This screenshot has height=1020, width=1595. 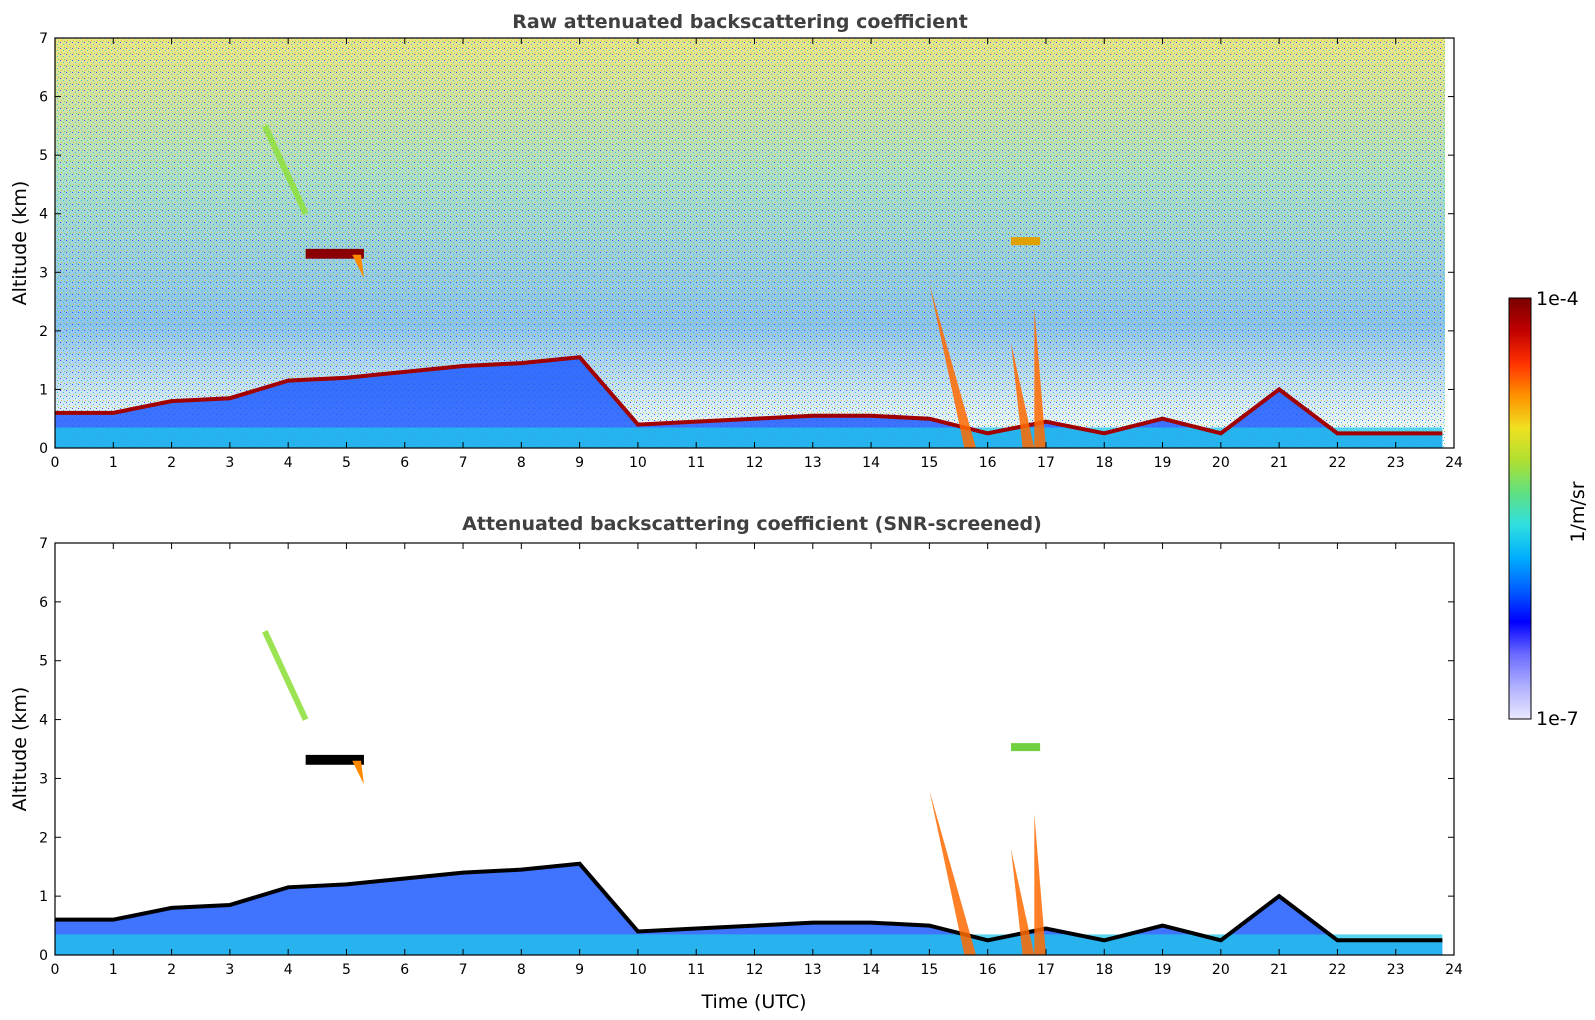 I want to click on small-cloud, so click(x=1025, y=241).